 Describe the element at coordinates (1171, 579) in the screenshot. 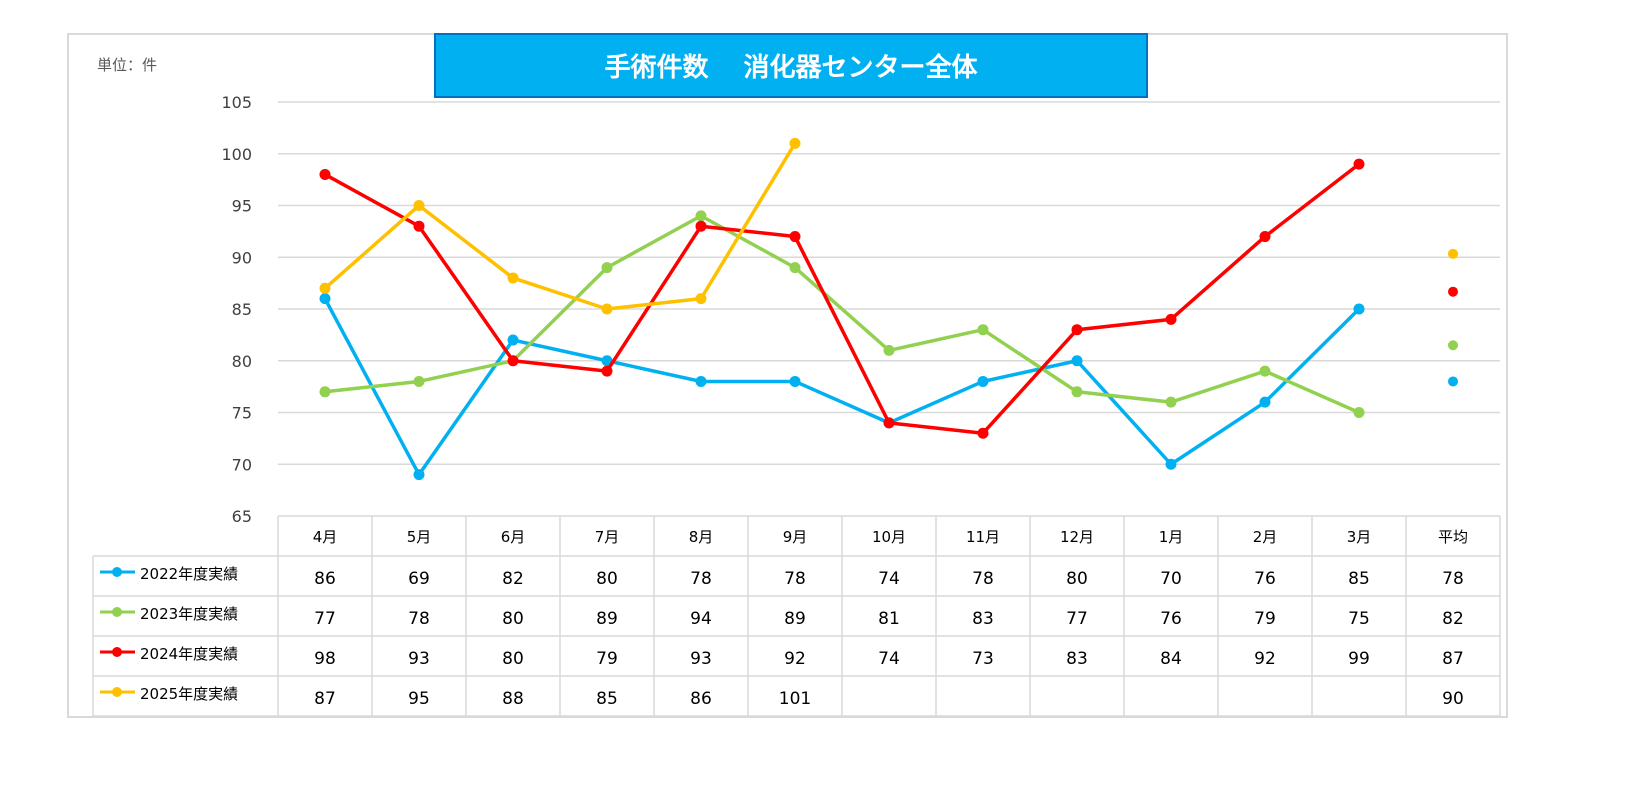

I see `table-cell-value: 70` at that location.